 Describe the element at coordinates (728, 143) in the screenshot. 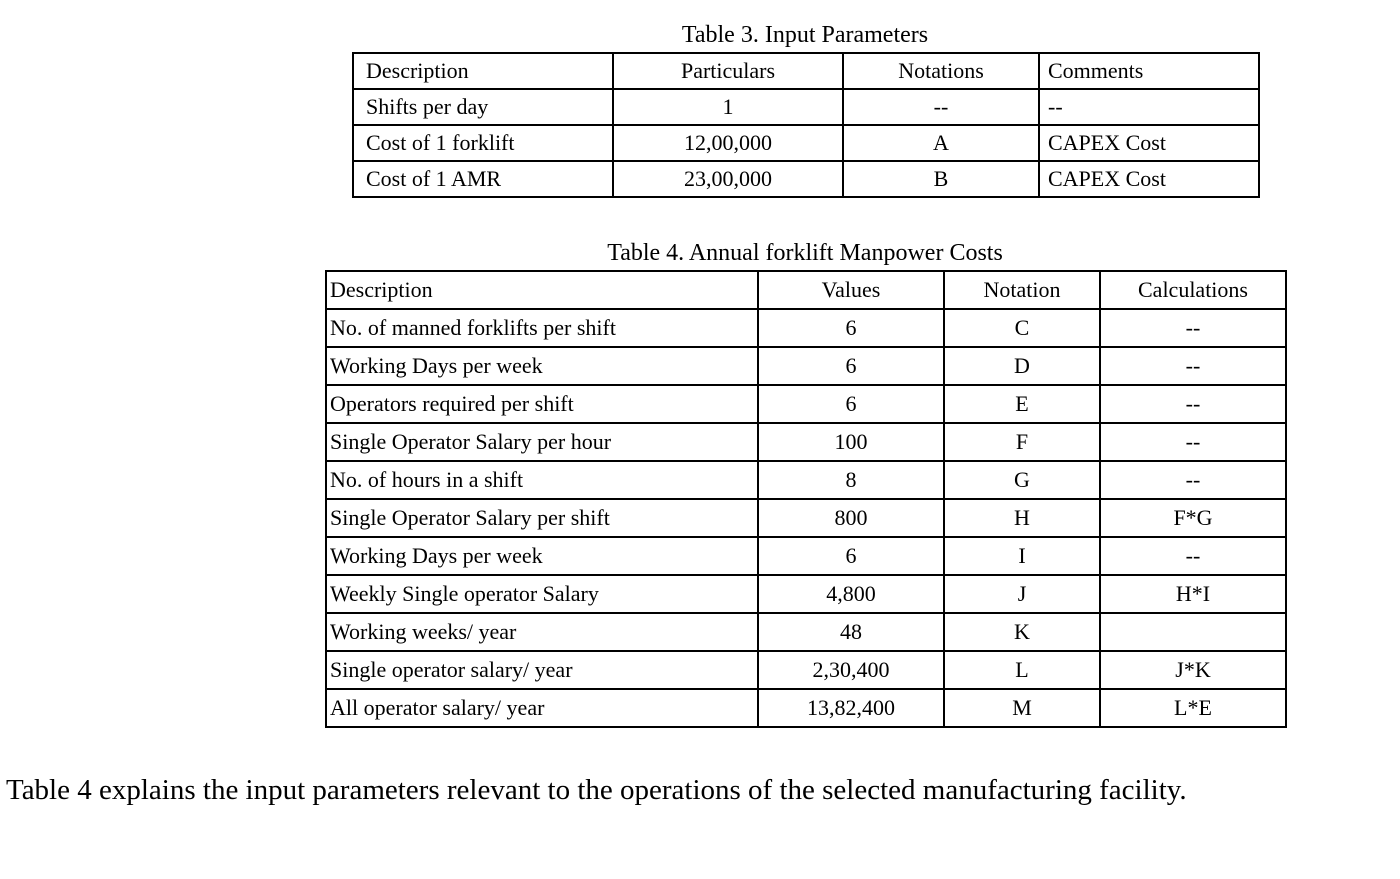

I see `table-cell: 12,00,000` at that location.